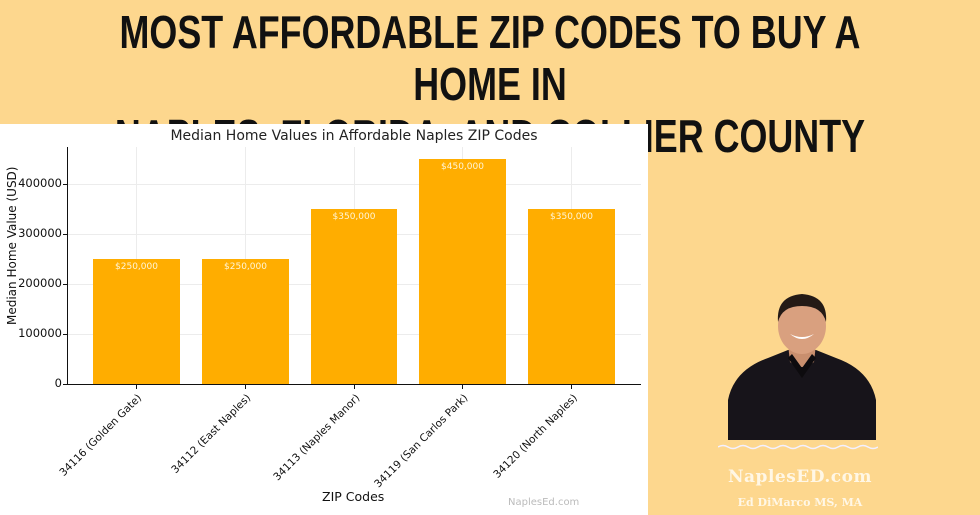 The height and width of the screenshot is (515, 980). What do you see at coordinates (12, 245) in the screenshot?
I see `y-axis-title: Median Home Value (USD)` at bounding box center [12, 245].